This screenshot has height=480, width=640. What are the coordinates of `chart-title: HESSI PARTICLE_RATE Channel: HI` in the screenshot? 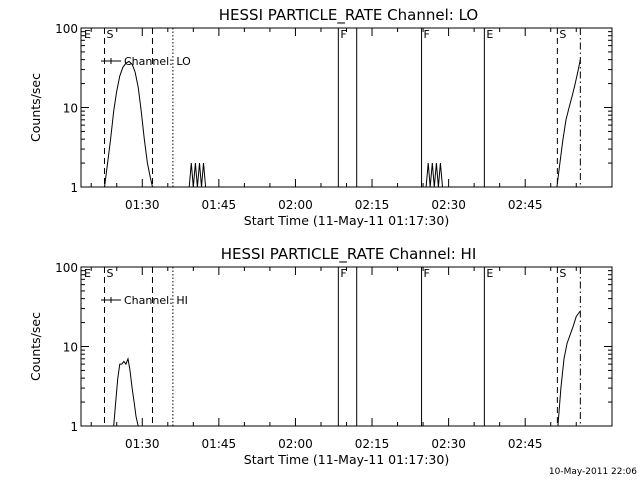 It's located at (349, 254).